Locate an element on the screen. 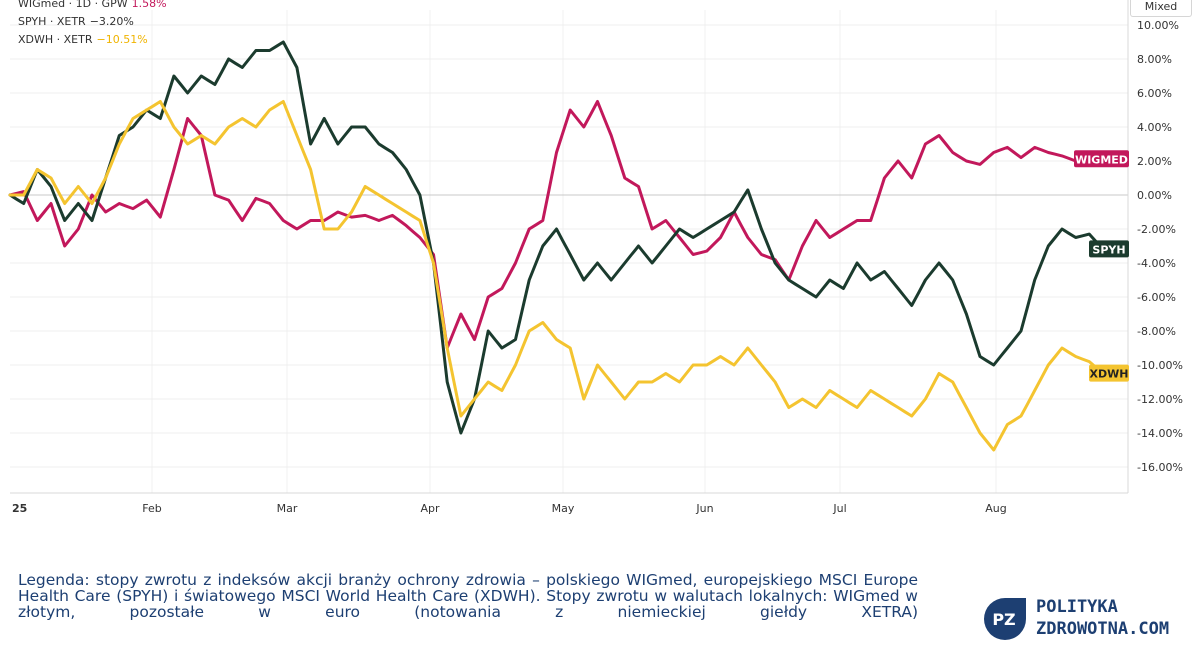 The image size is (1200, 646). legend-label-spyh: SPYH · XETR is located at coordinates (52, 21).